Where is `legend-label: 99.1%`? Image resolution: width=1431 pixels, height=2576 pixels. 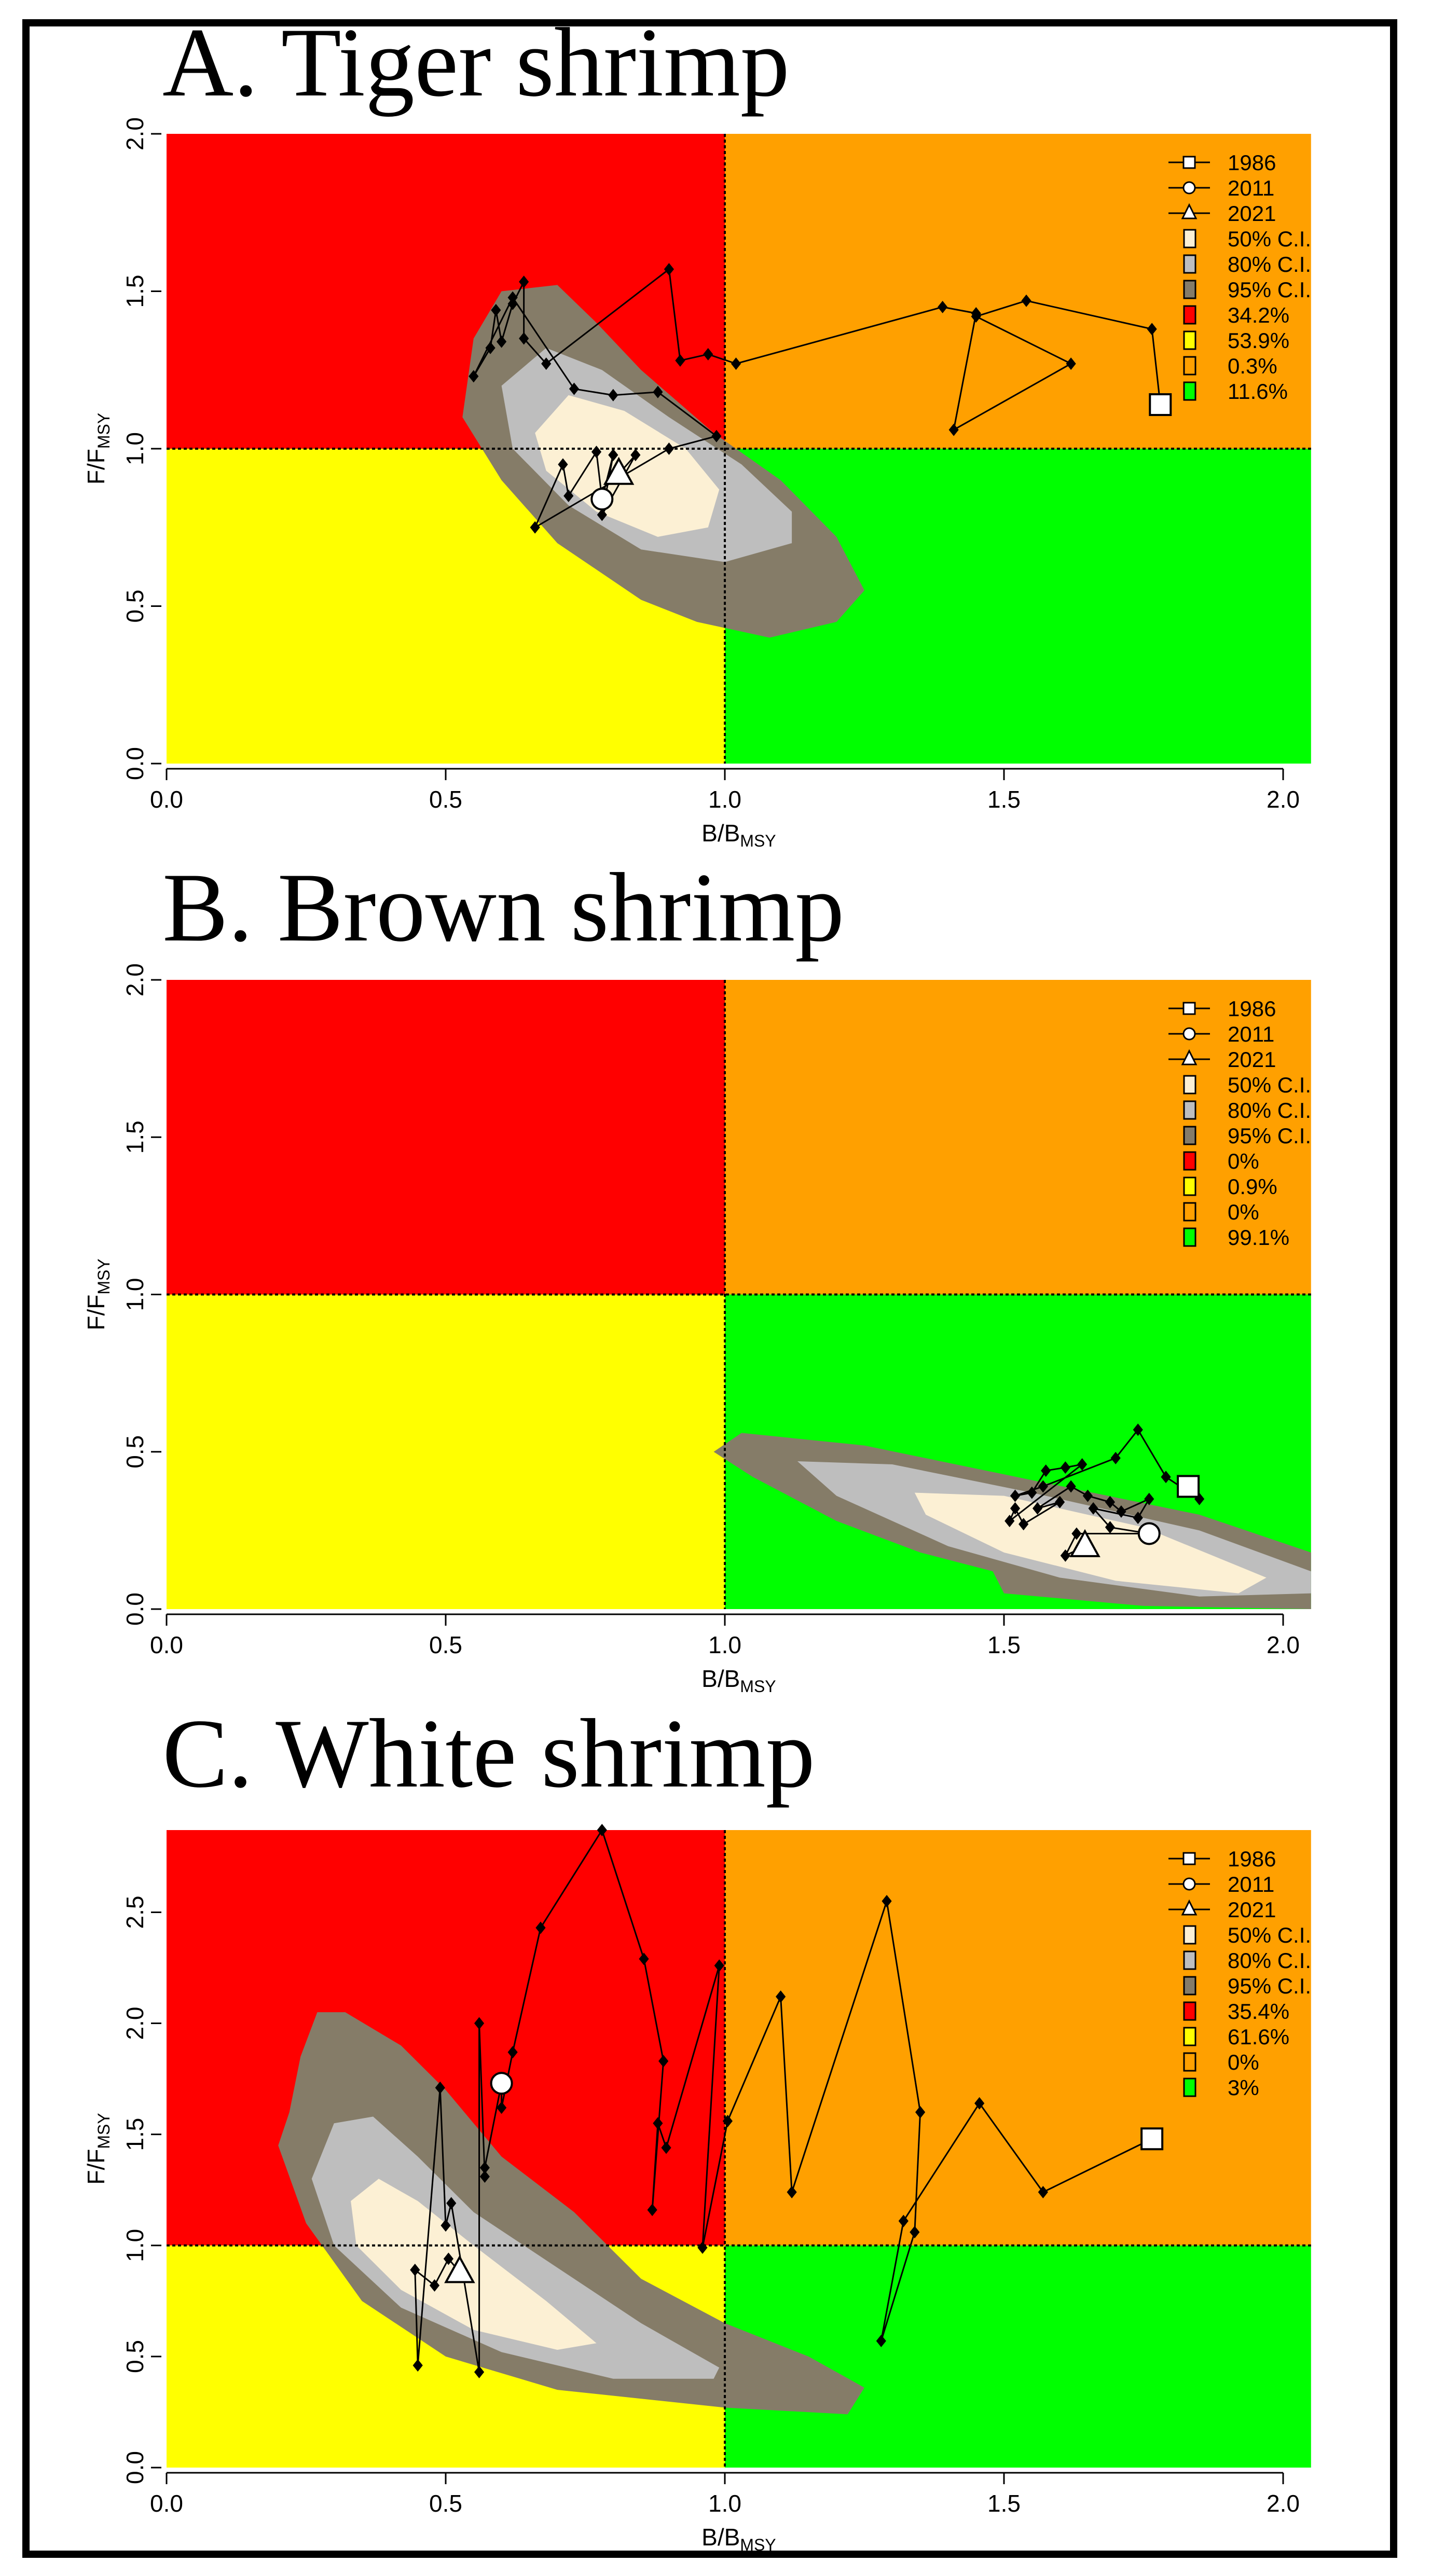
legend-label: 99.1% is located at coordinates (1258, 1237).